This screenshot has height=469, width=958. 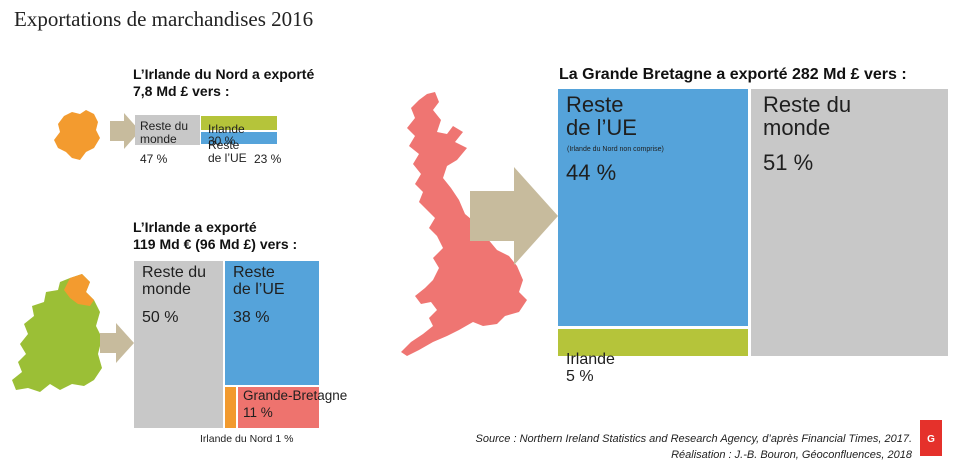 What do you see at coordinates (227, 151) in the screenshot?
I see `ni-label-rest-eu: Reste de l’UE` at bounding box center [227, 151].